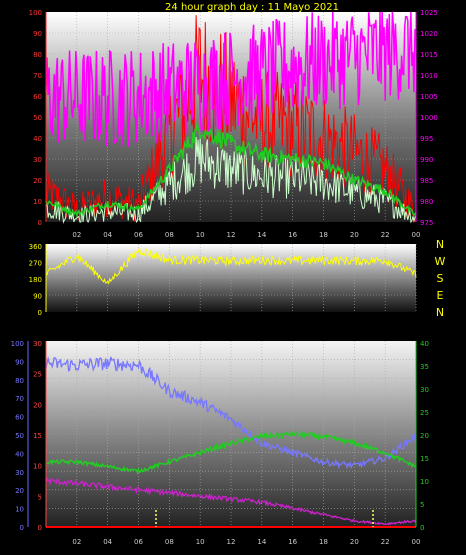 This screenshot has width=466, height=555. What do you see at coordinates (429, 97) in the screenshot?
I see `axis-tick-label: 1005` at bounding box center [429, 97].